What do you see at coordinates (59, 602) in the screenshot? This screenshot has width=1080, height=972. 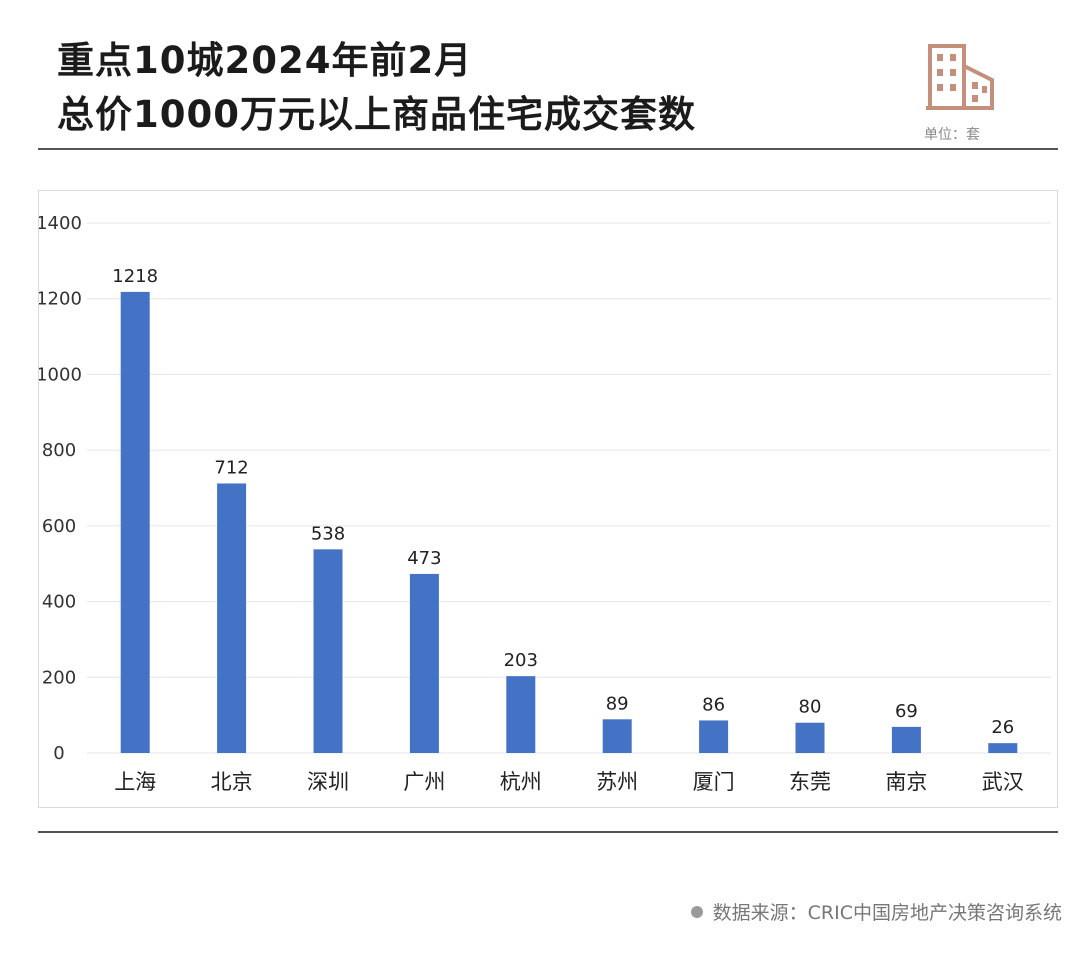 I see `y-tick-label: 400` at bounding box center [59, 602].